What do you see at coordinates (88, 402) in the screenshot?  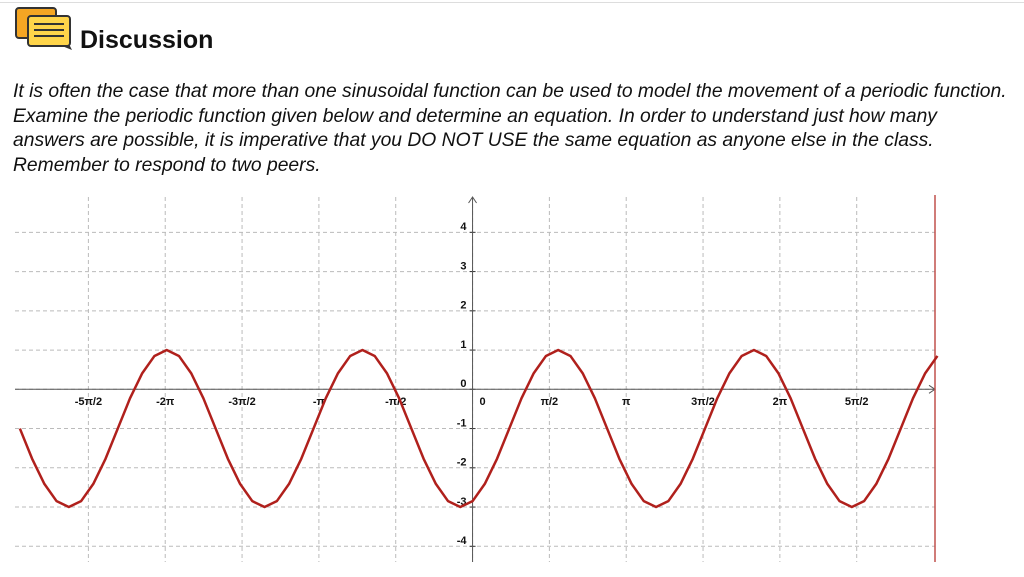 I see `x-tick-label: -5π/2` at bounding box center [88, 402].